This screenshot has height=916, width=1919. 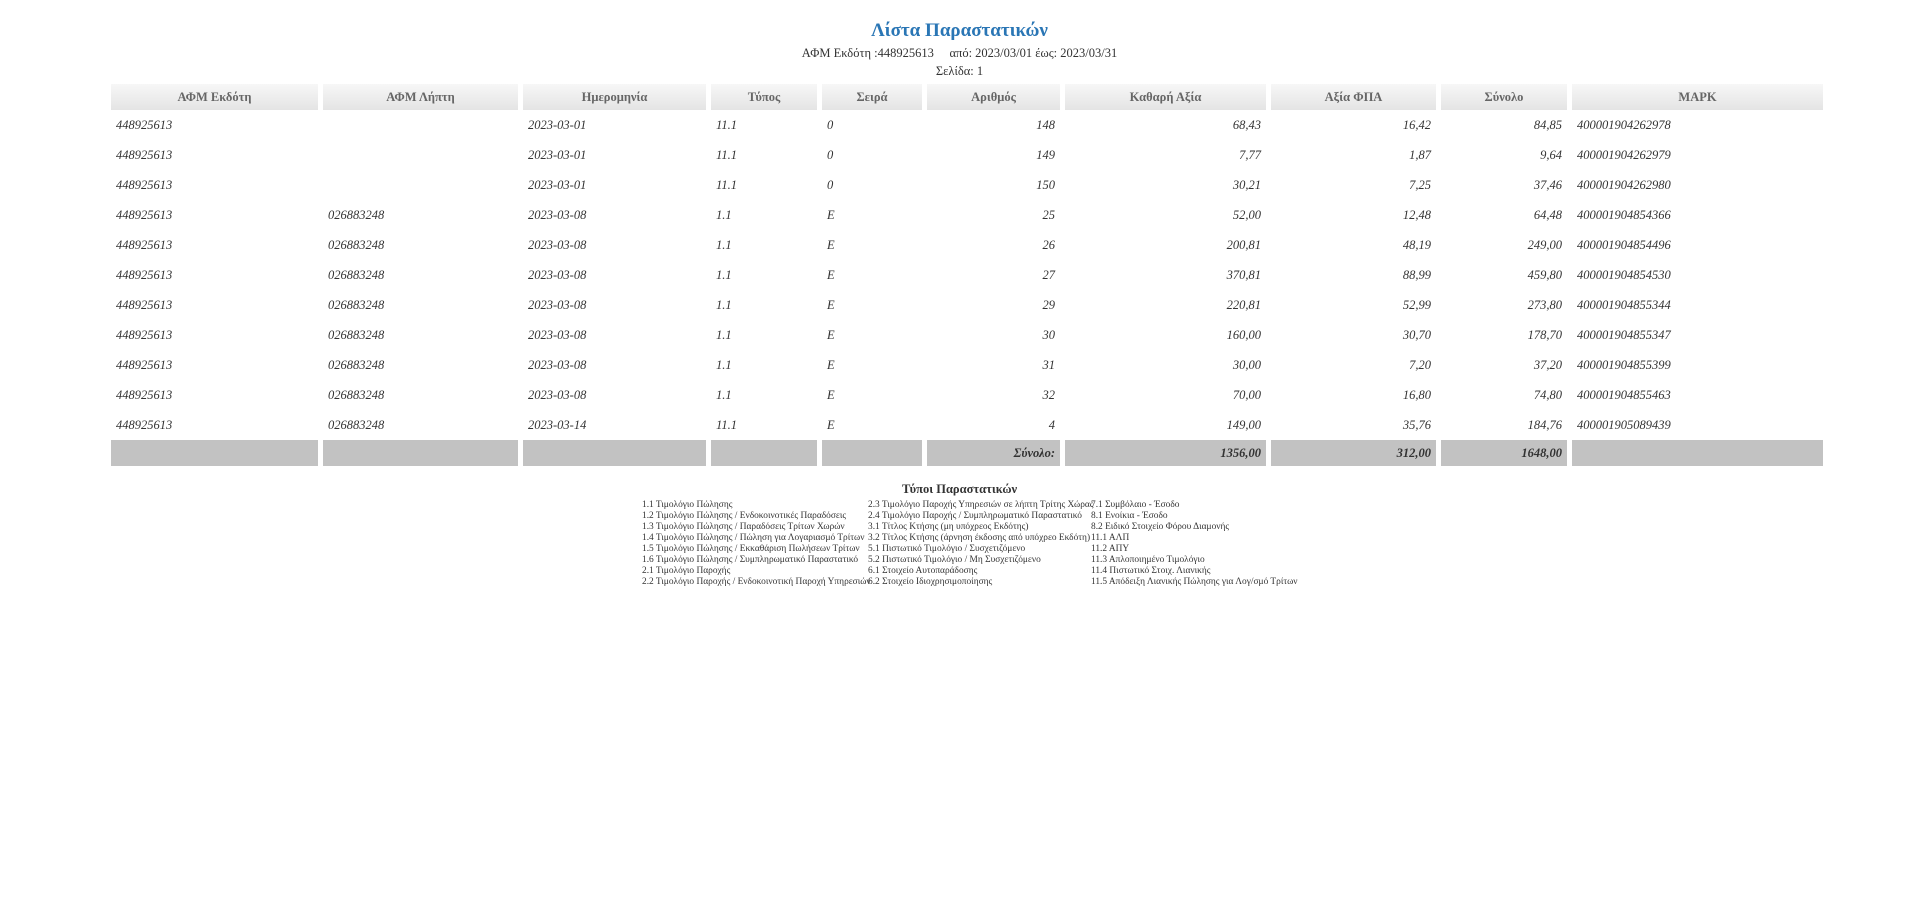 What do you see at coordinates (1049, 244) in the screenshot?
I see `number-cell: 26` at bounding box center [1049, 244].